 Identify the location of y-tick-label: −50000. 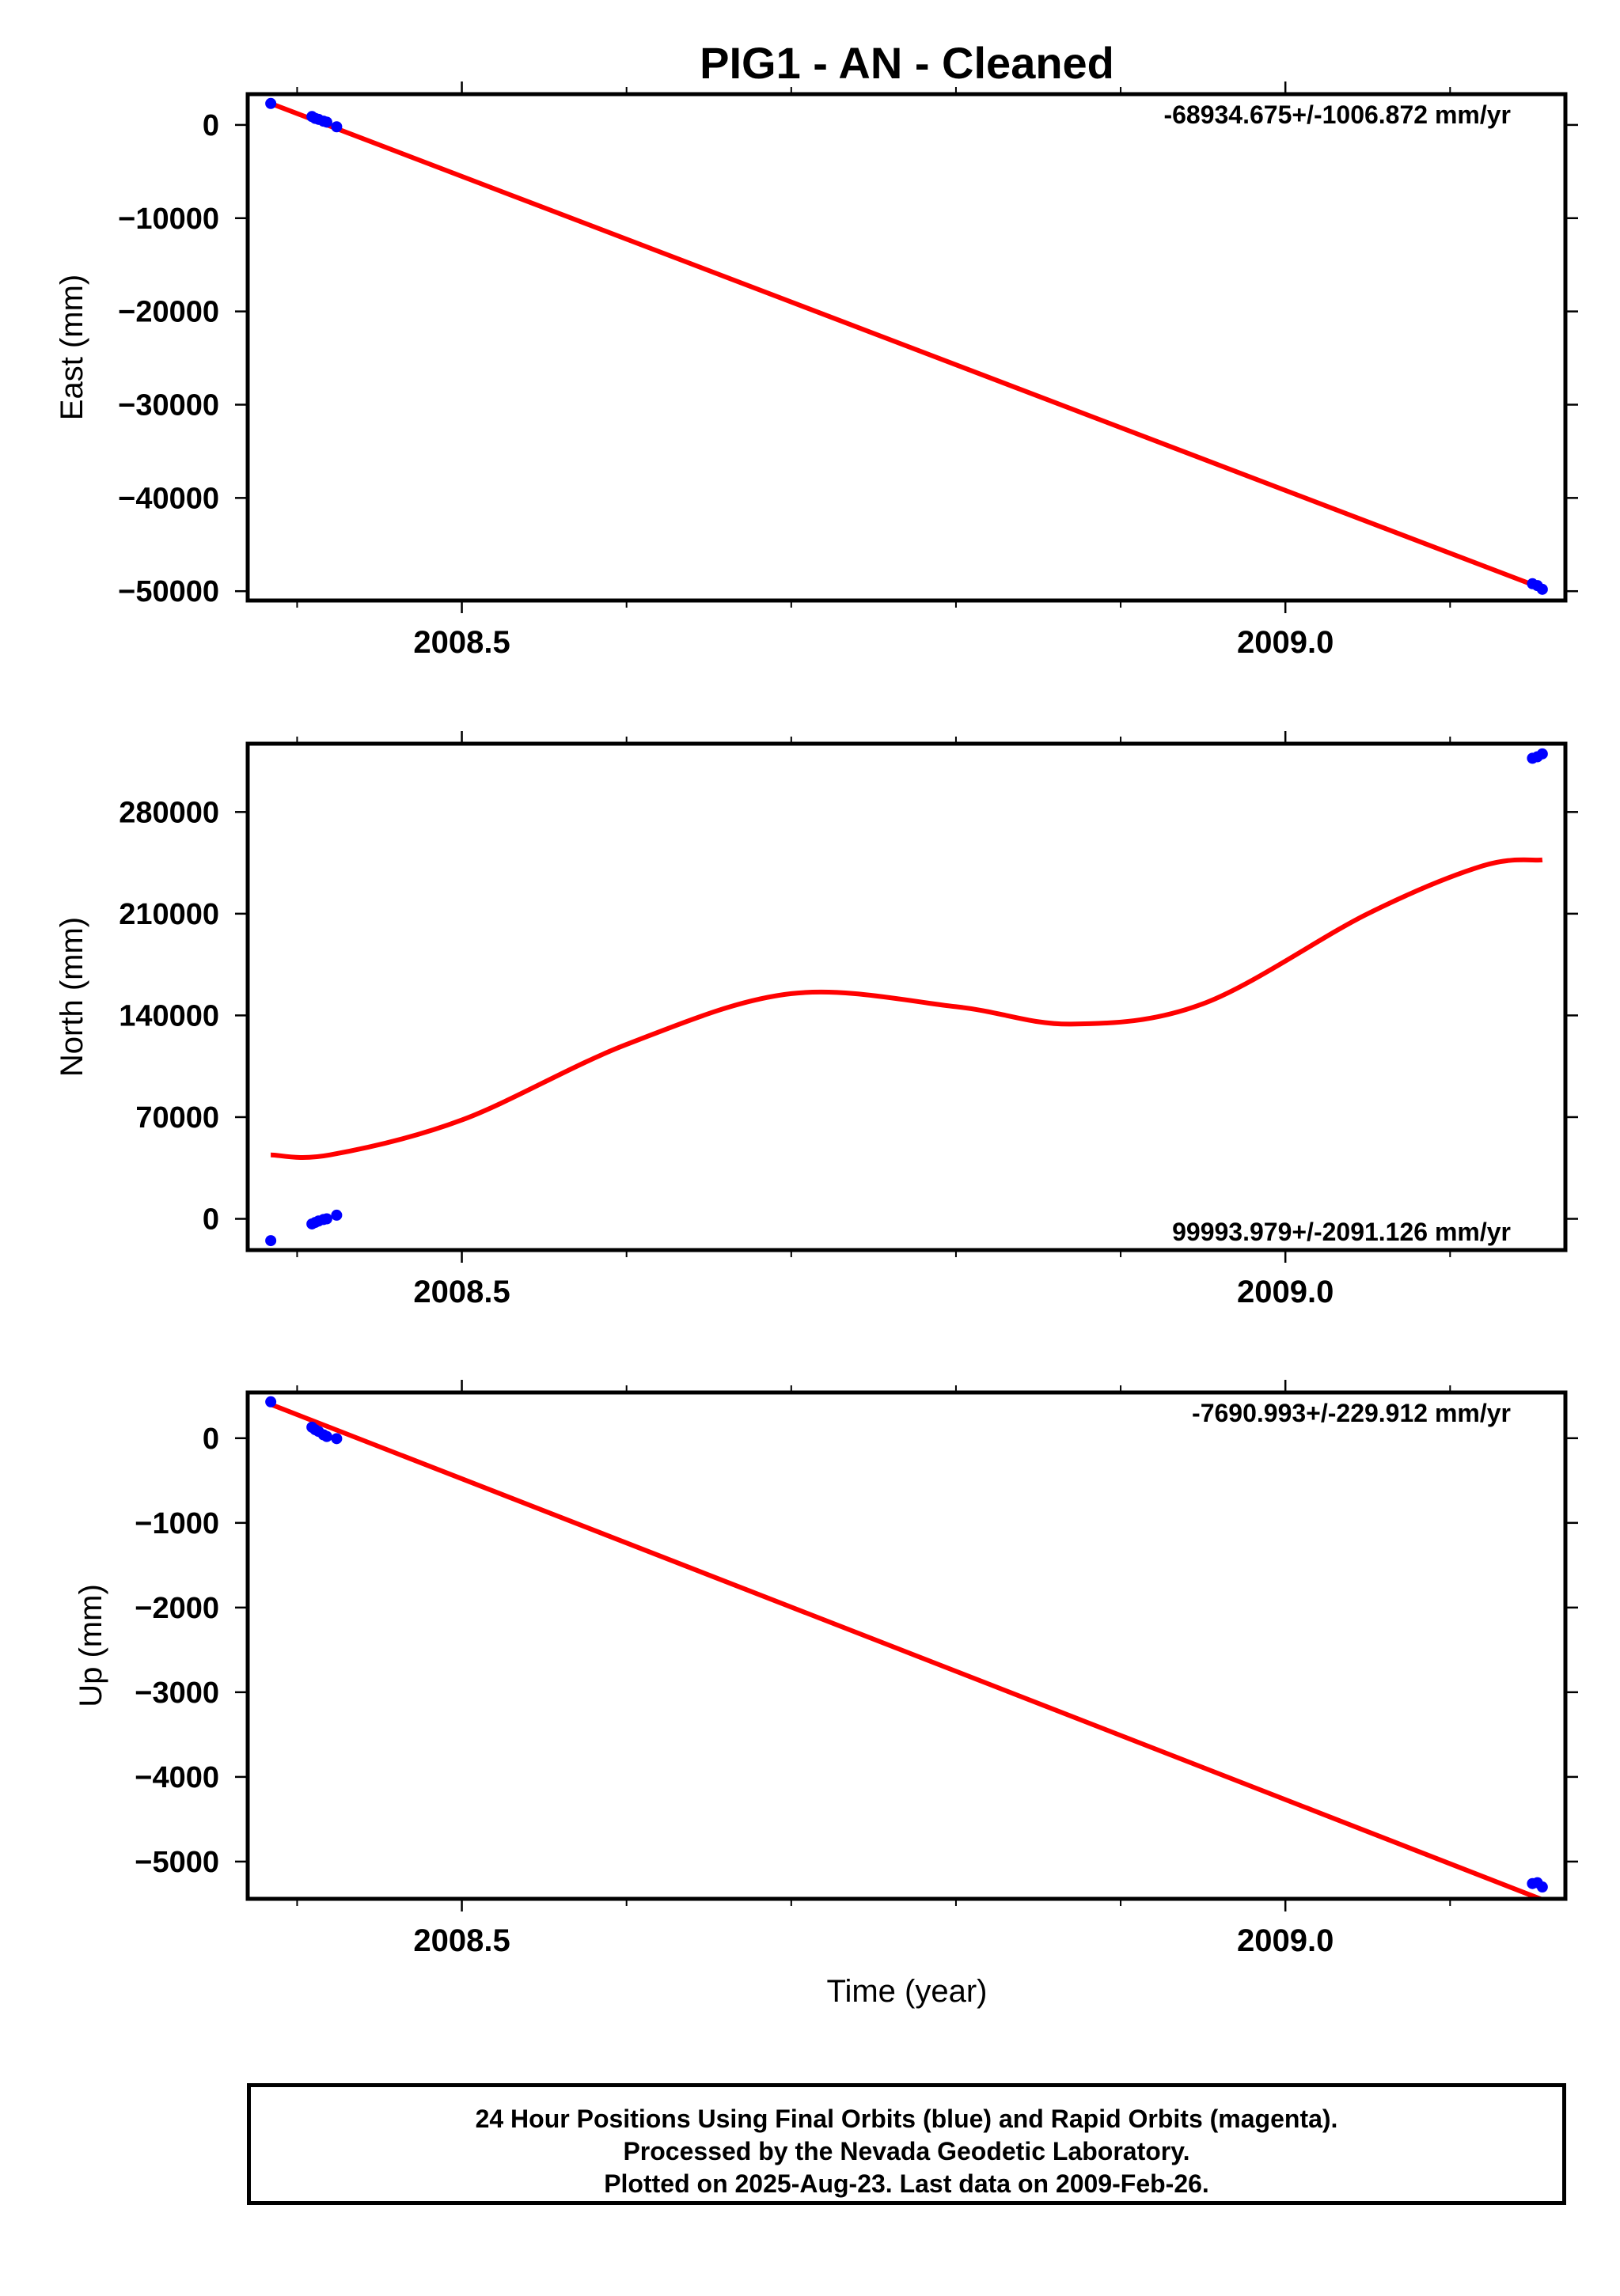
(168, 592).